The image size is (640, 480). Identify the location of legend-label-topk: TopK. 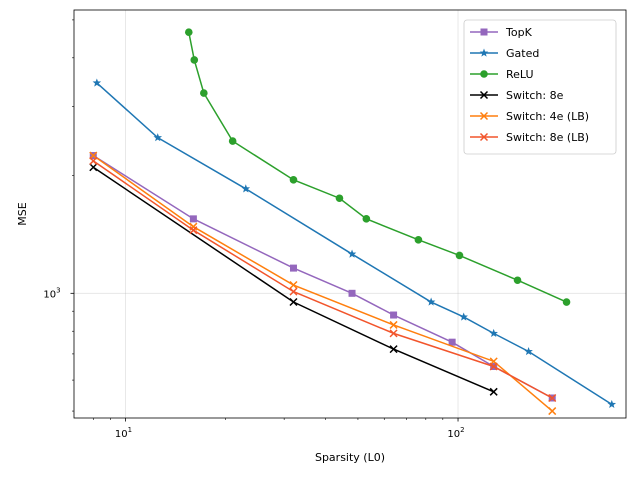
(519, 32).